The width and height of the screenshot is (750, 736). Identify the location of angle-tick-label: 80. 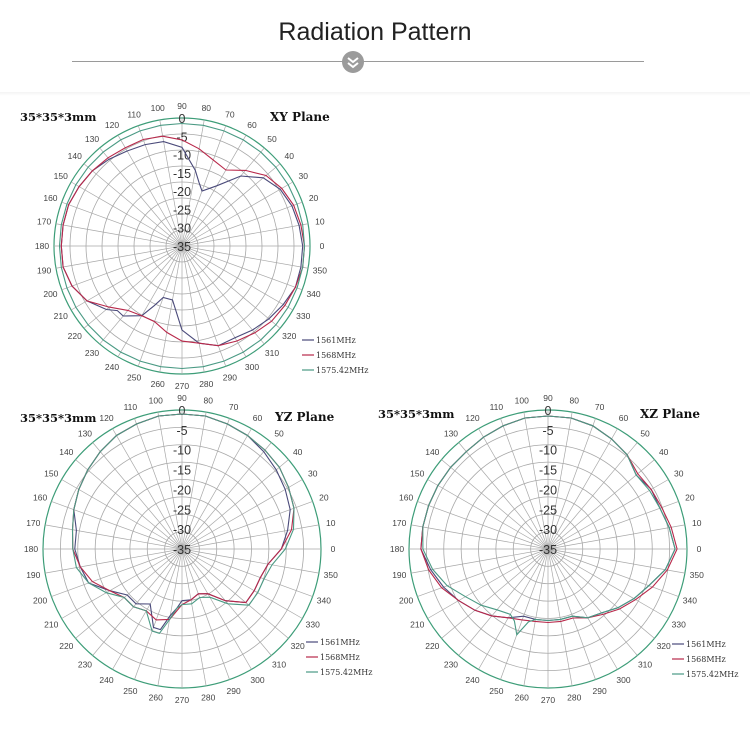
(208, 400).